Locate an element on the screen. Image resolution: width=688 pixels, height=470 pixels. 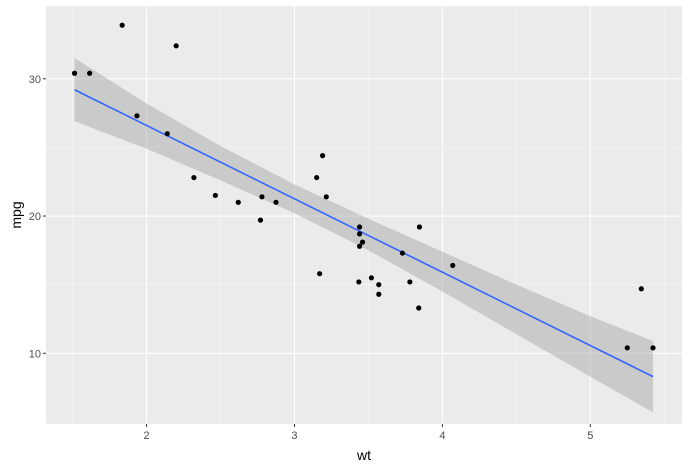
x-axis-ticks: 2 3 4 5 is located at coordinates (368, 433).